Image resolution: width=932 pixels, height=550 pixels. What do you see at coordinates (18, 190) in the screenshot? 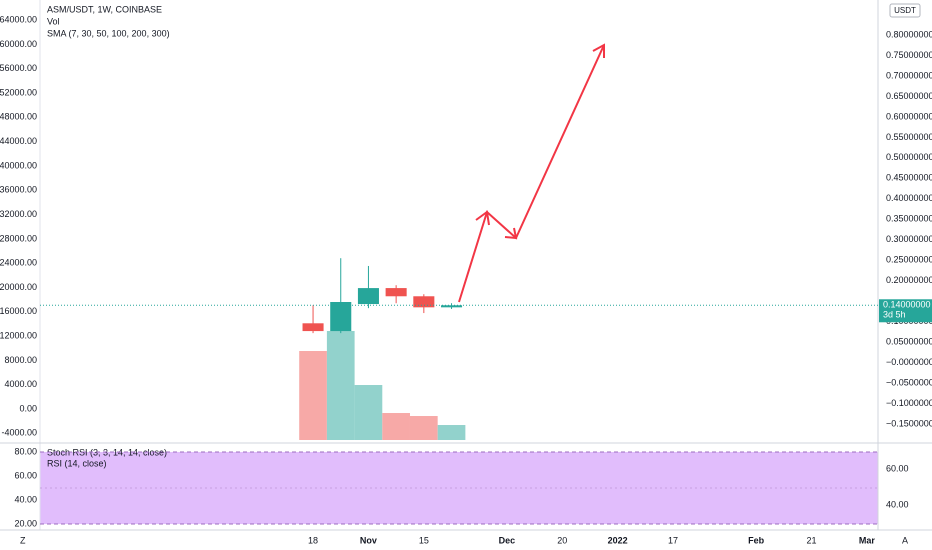
I see `volume-tick-label: 36000.00` at bounding box center [18, 190].